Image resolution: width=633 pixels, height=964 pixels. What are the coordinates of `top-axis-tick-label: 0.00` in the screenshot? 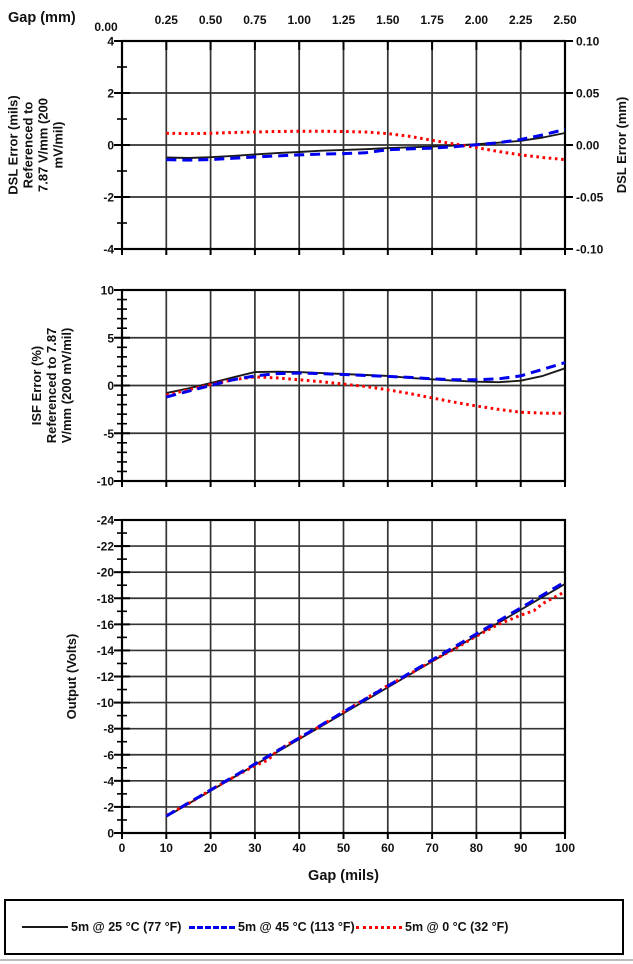 It's located at (106, 27).